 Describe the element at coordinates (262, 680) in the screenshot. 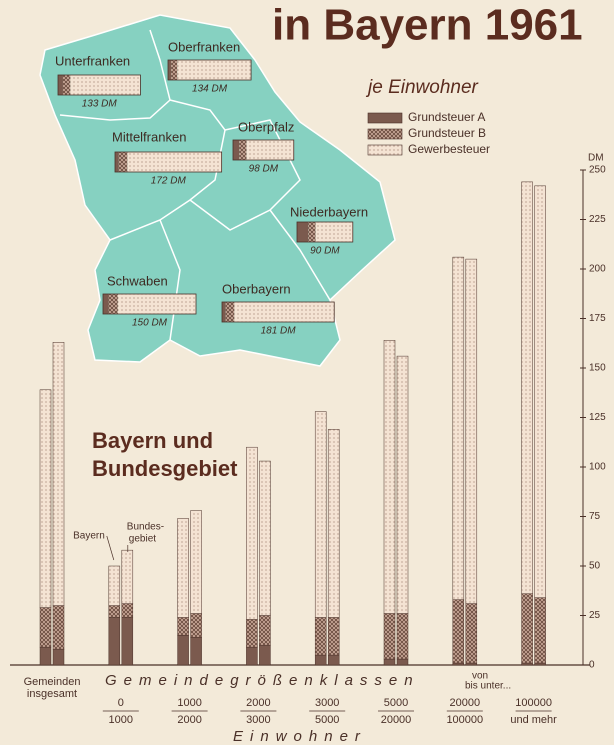

I see `x-axis-label: Gemeindegrößenklassen` at that location.